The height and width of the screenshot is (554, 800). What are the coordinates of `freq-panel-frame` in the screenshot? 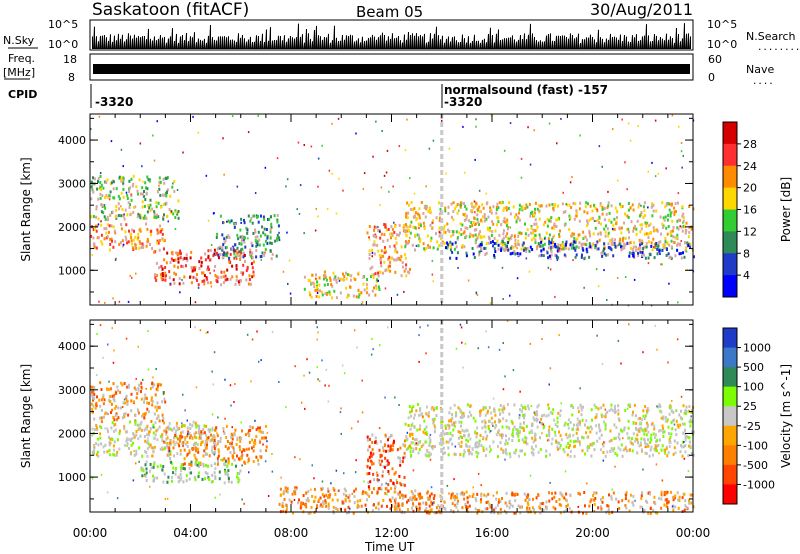 It's located at (391, 67).